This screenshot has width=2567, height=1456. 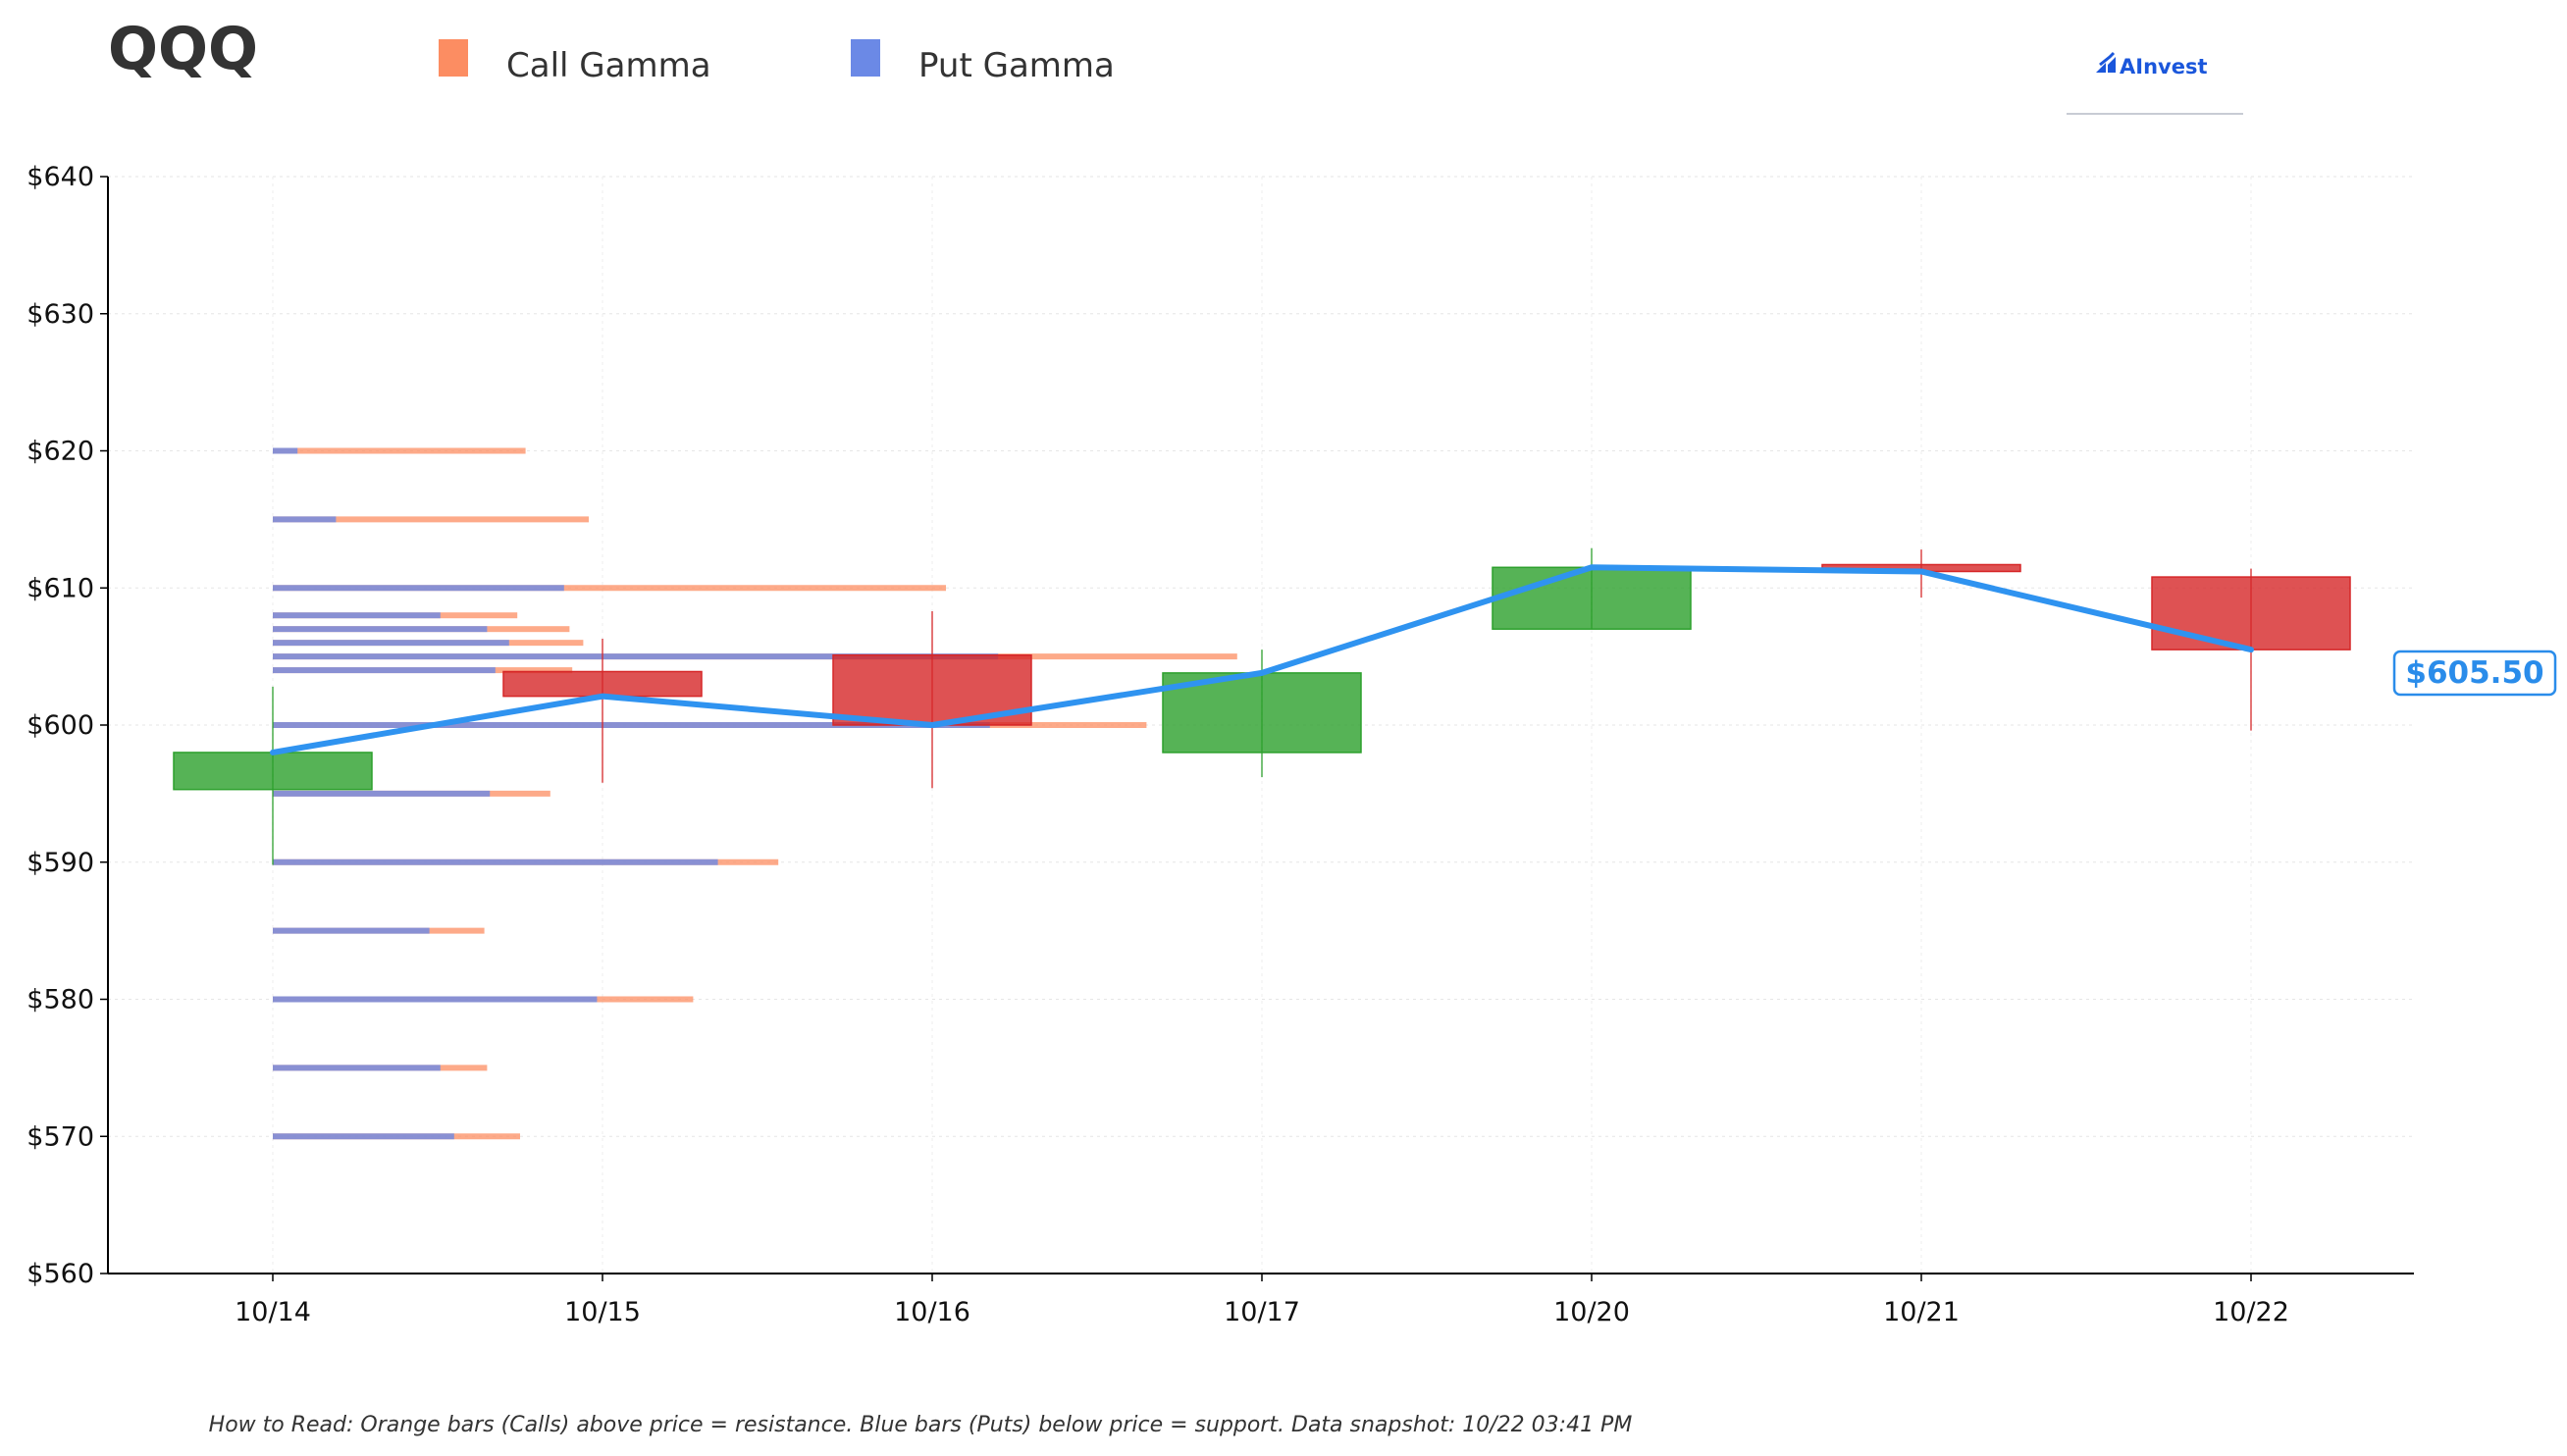 I want to click on x-tick-label: 10/21, so click(x=1922, y=1312).